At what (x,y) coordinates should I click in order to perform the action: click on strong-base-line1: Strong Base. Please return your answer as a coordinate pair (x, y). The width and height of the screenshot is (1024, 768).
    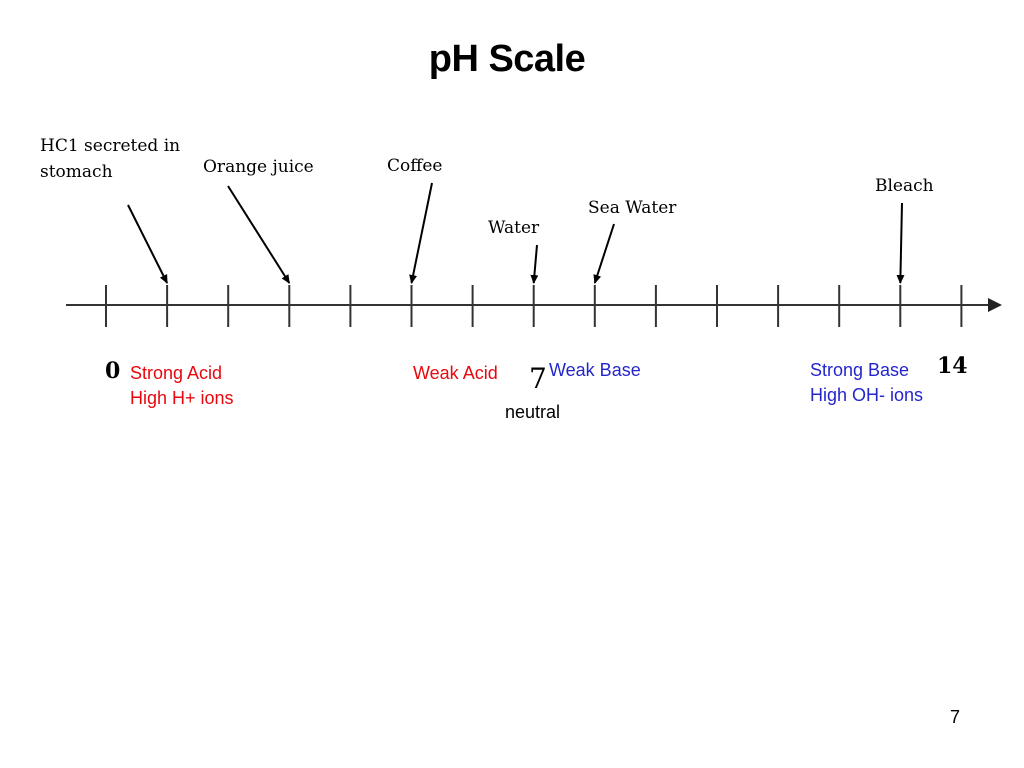
    Looking at the image, I should click on (860, 370).